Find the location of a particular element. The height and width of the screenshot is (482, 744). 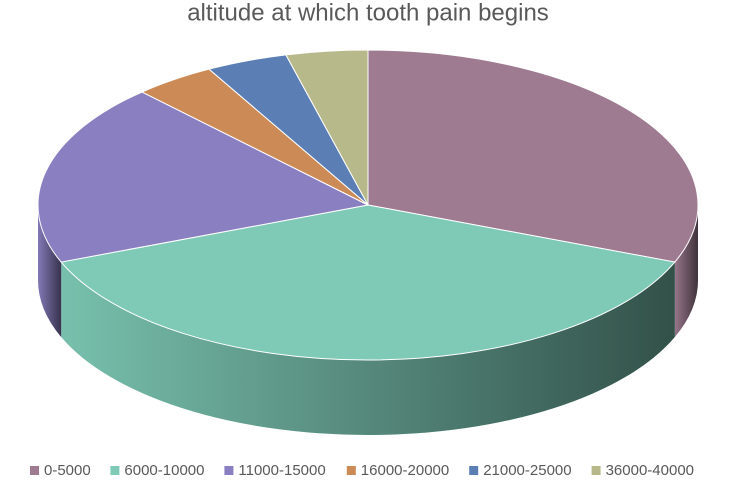

pie-slice is located at coordinates (327, 127).